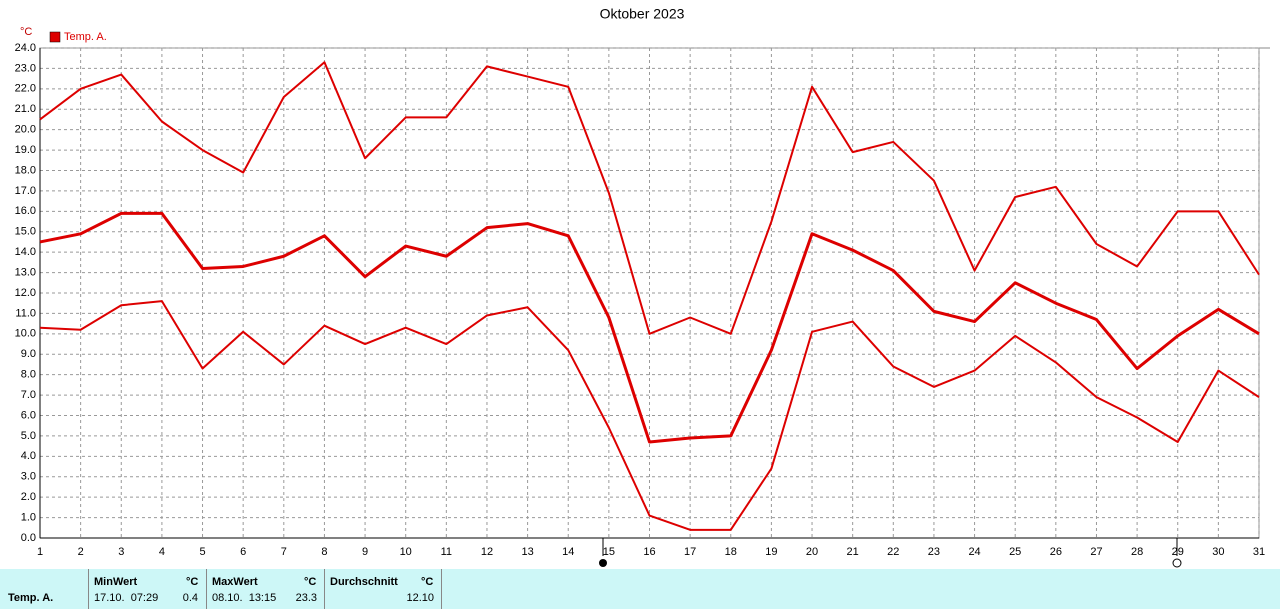  I want to click on full-moon-icon, so click(603, 563).